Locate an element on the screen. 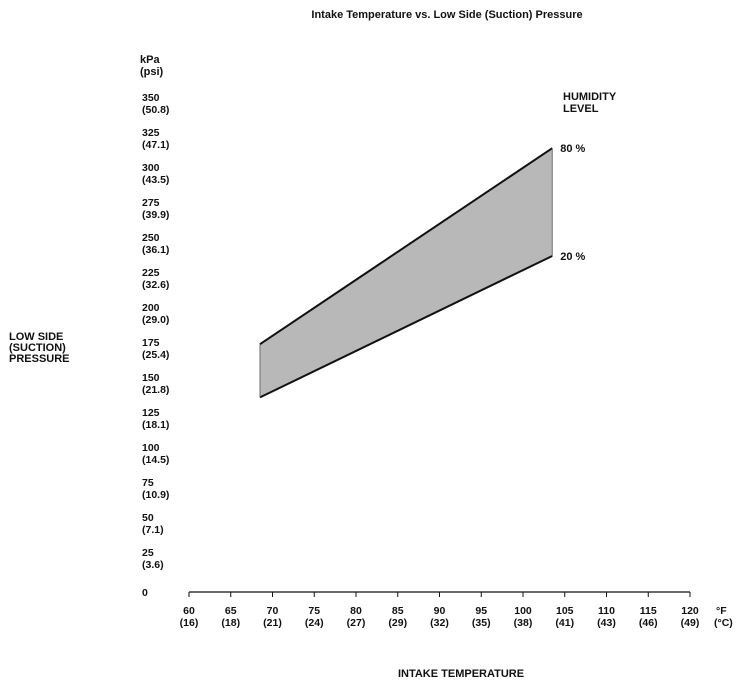 Image resolution: width=744 pixels, height=691 pixels. y-axis-label-line-3: PRESSURE is located at coordinates (39, 359).